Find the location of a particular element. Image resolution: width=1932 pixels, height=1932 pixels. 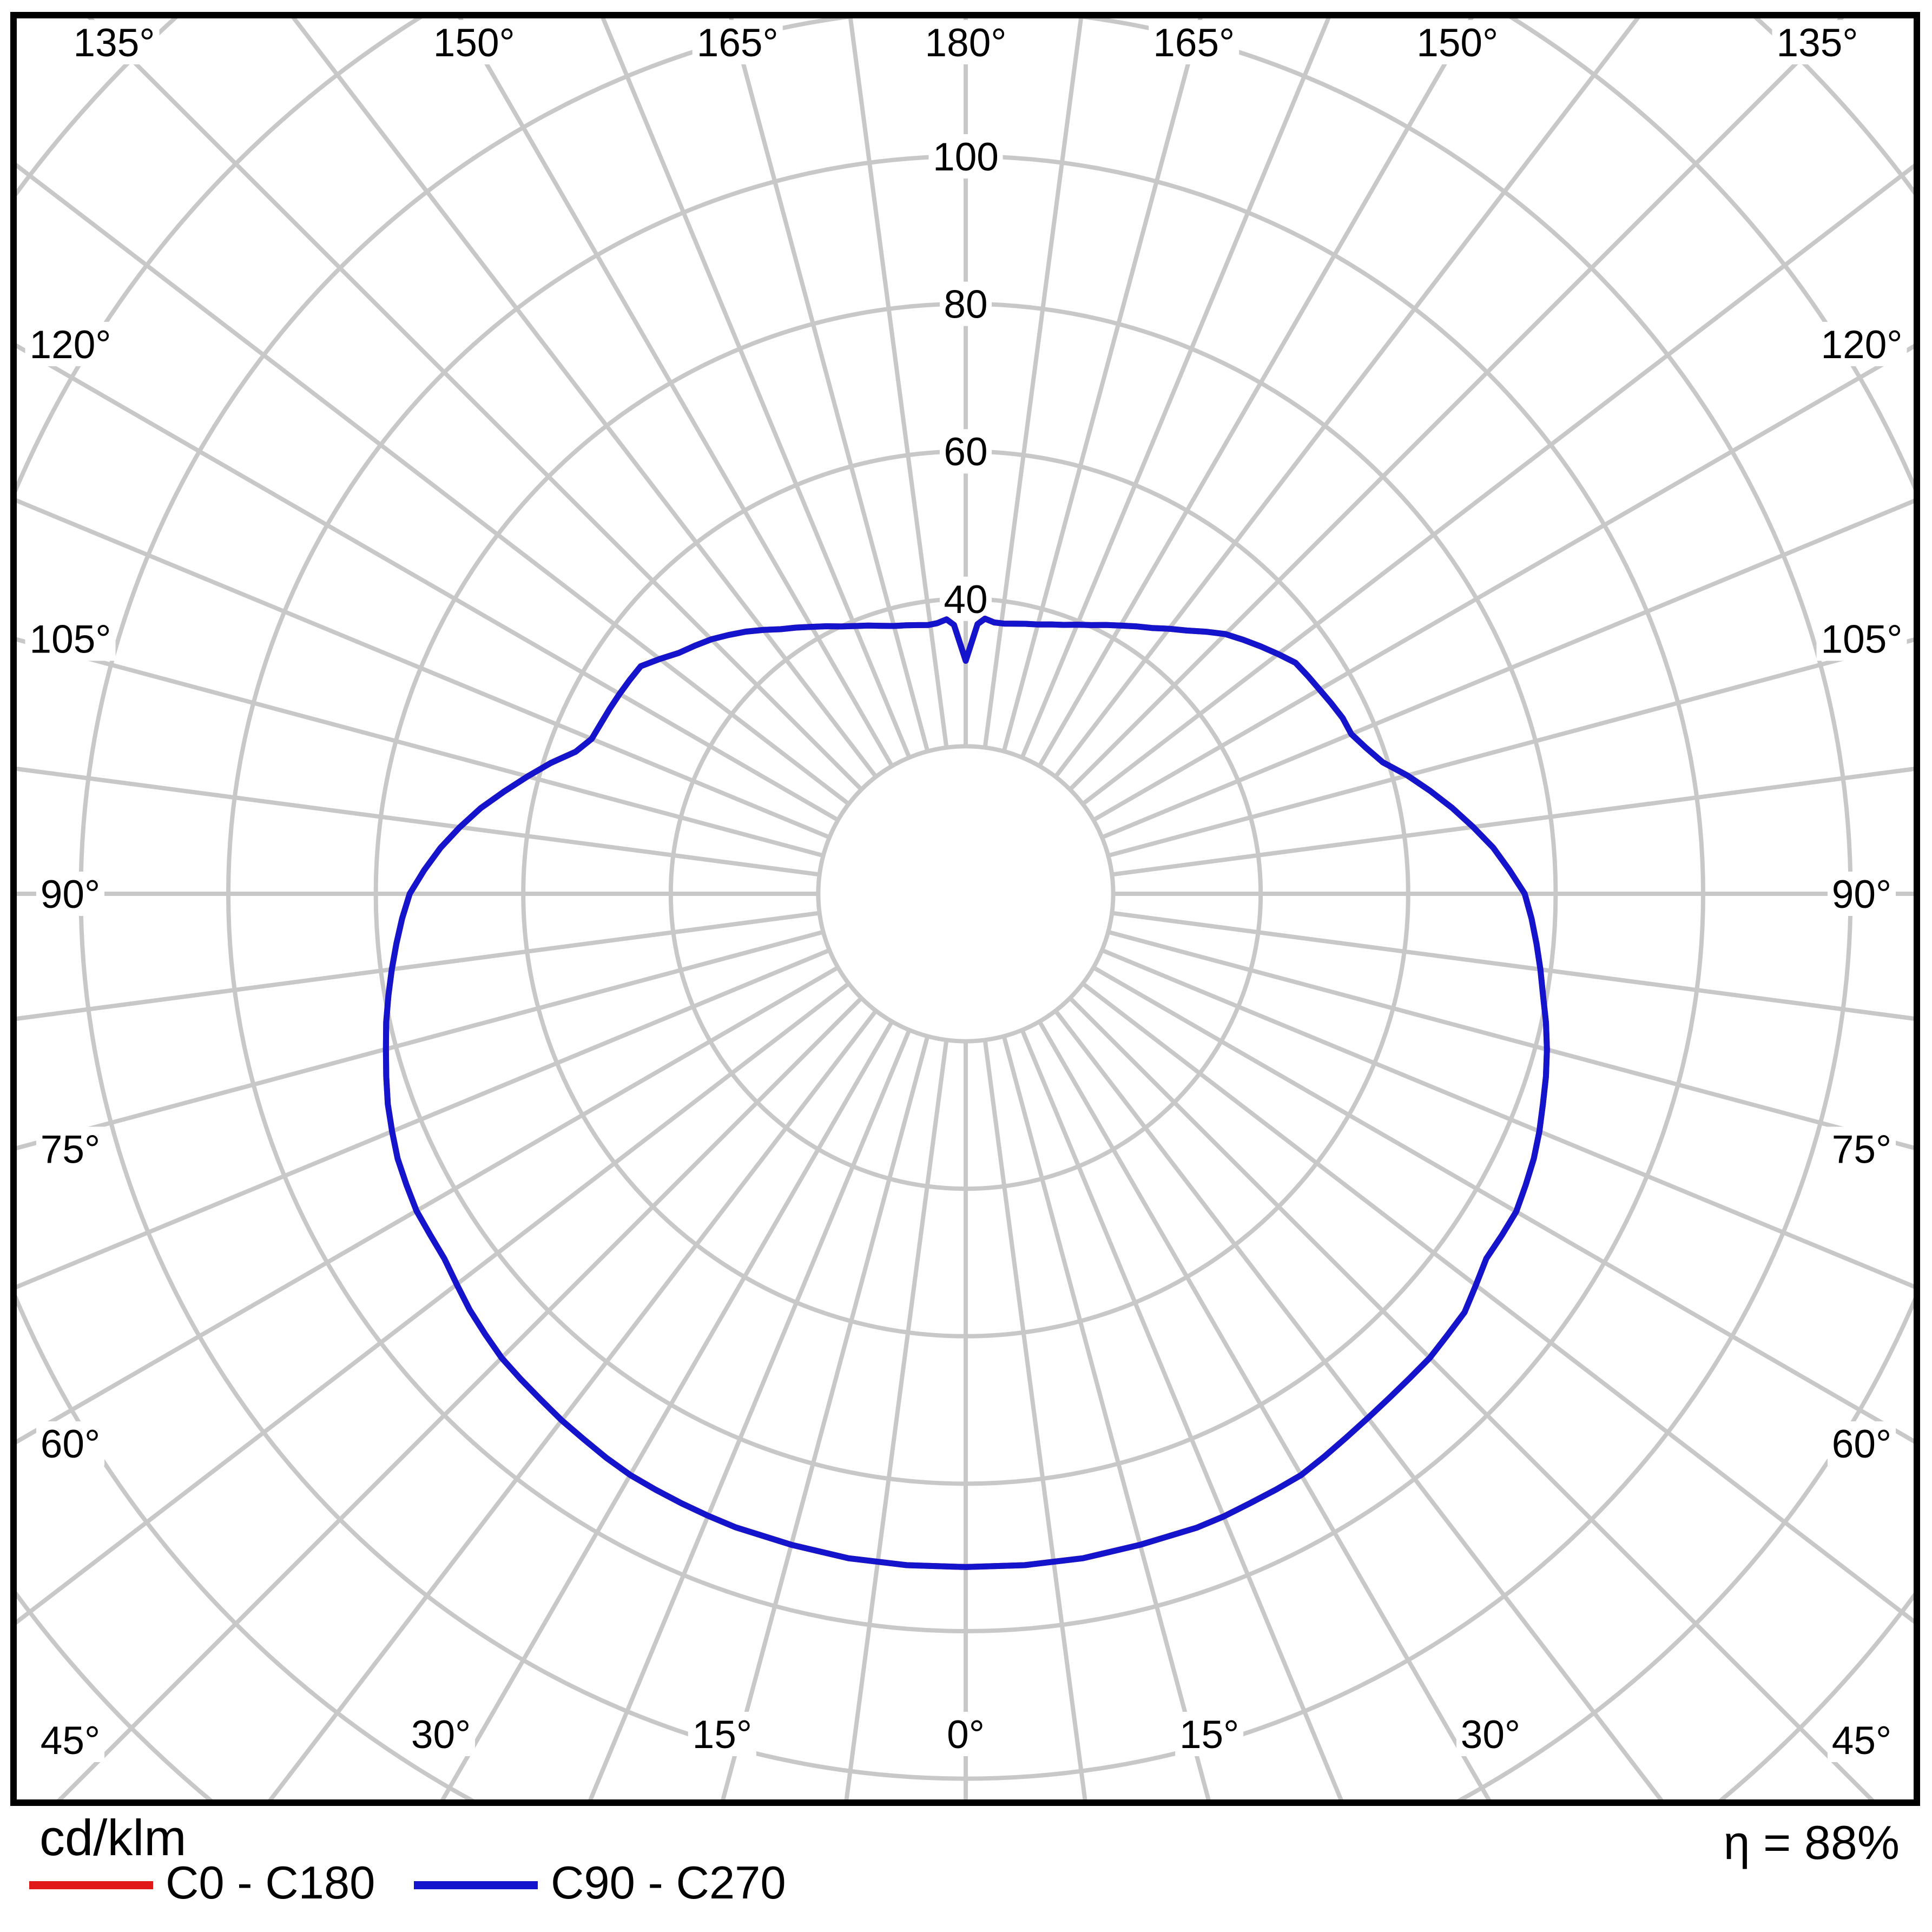

grid-ring is located at coordinates (966, 894).